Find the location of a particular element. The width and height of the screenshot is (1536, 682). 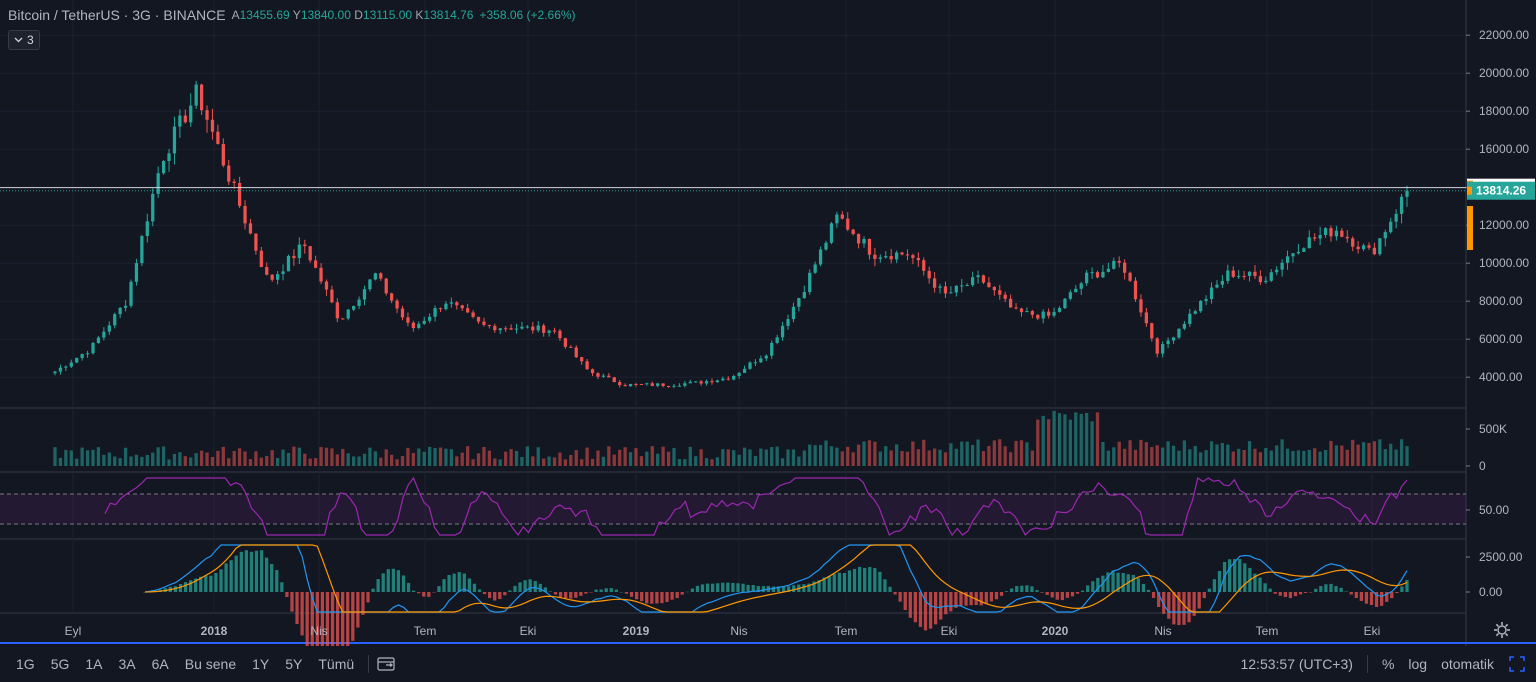

go-to-date-icon is located at coordinates (387, 664).